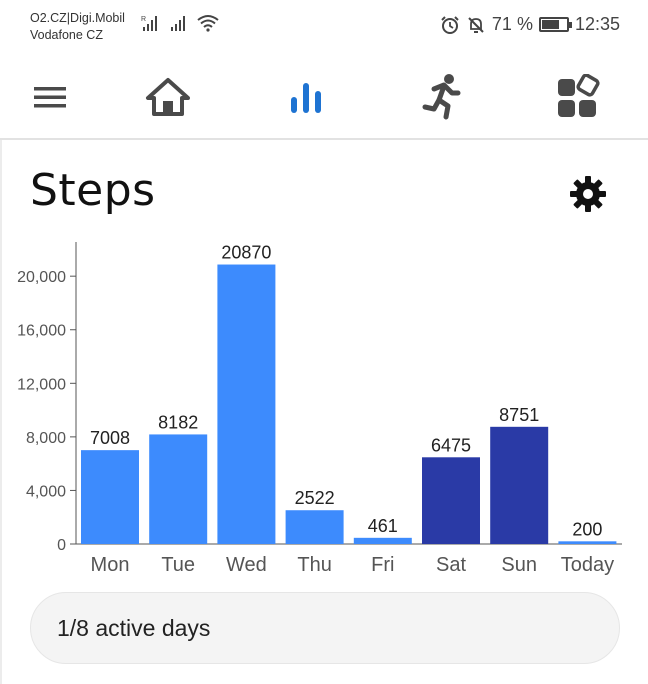 The width and height of the screenshot is (648, 684). I want to click on x-tick-label: Wed, so click(246, 565).